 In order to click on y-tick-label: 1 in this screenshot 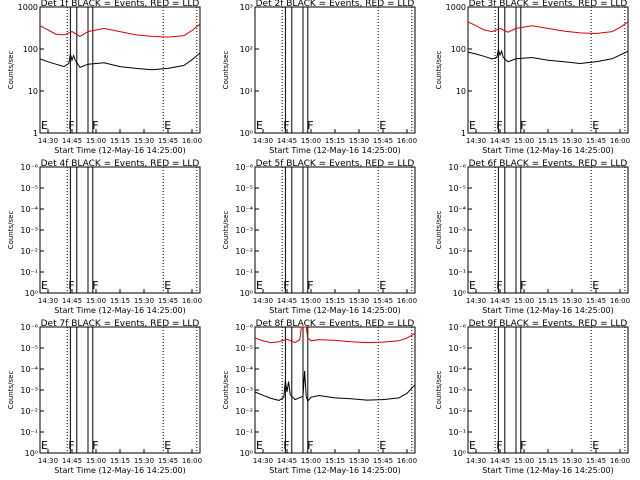, I will do `click(35, 133)`.